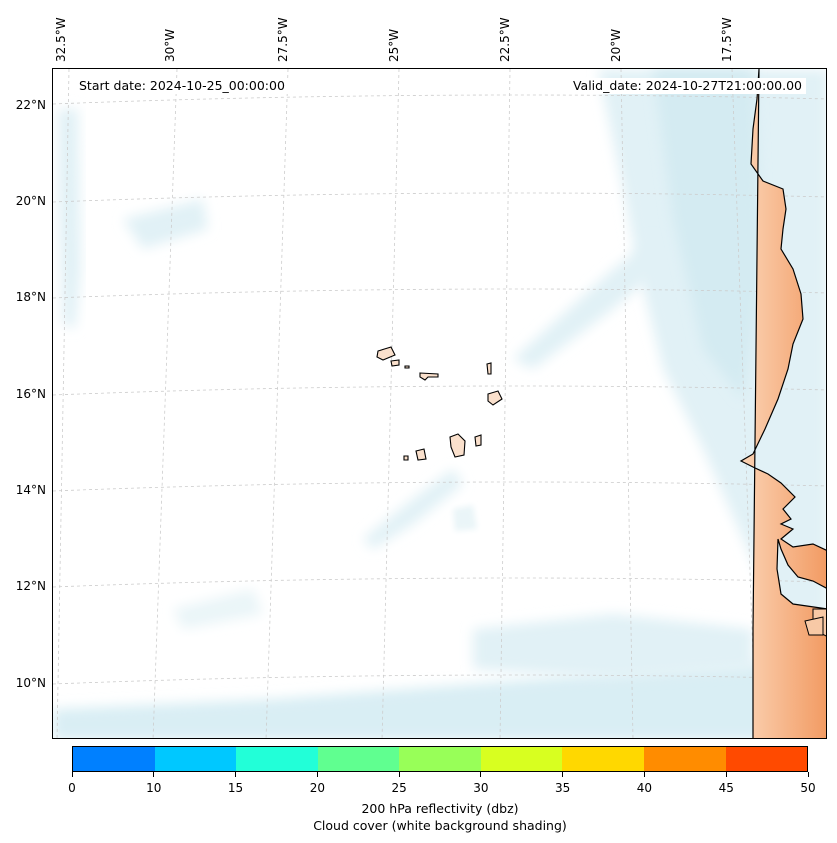  What do you see at coordinates (495, 398) in the screenshot?
I see `island-boa-vista` at bounding box center [495, 398].